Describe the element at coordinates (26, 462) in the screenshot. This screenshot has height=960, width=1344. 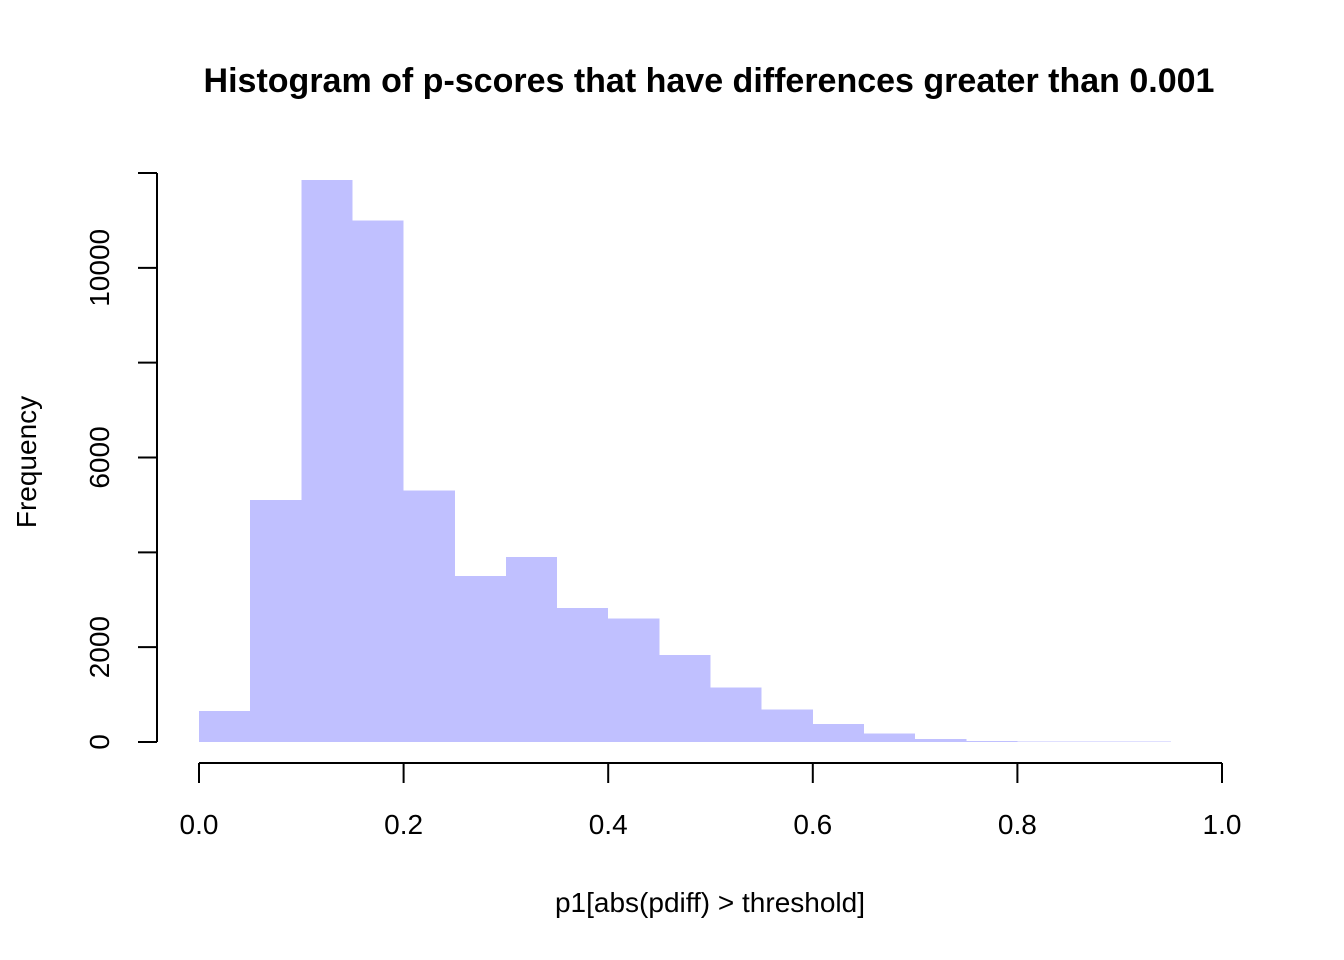
I see `y-axis-label: Frequency` at that location.